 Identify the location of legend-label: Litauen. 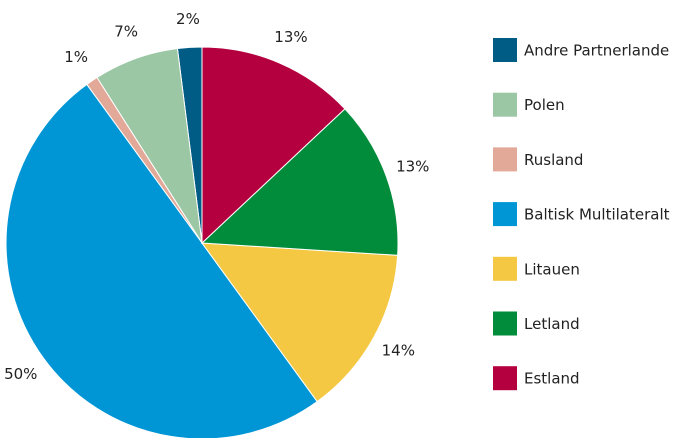
(552, 269).